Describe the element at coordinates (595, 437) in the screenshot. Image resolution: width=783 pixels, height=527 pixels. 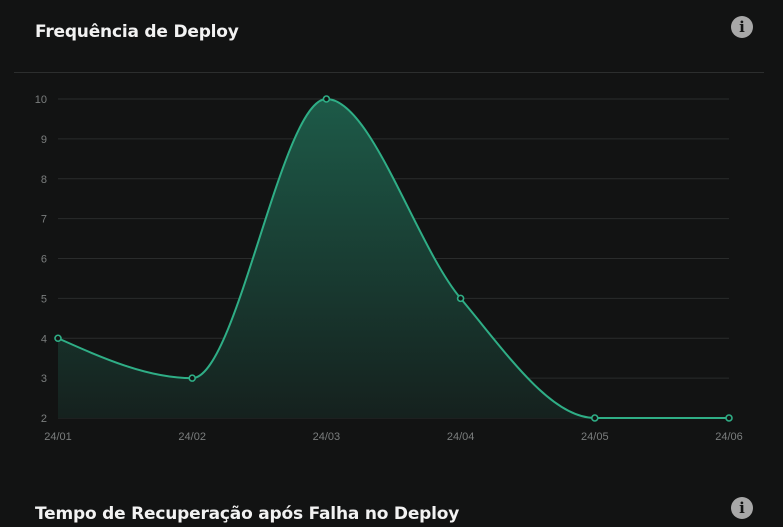
I see `x-tick-label: 24/05` at that location.